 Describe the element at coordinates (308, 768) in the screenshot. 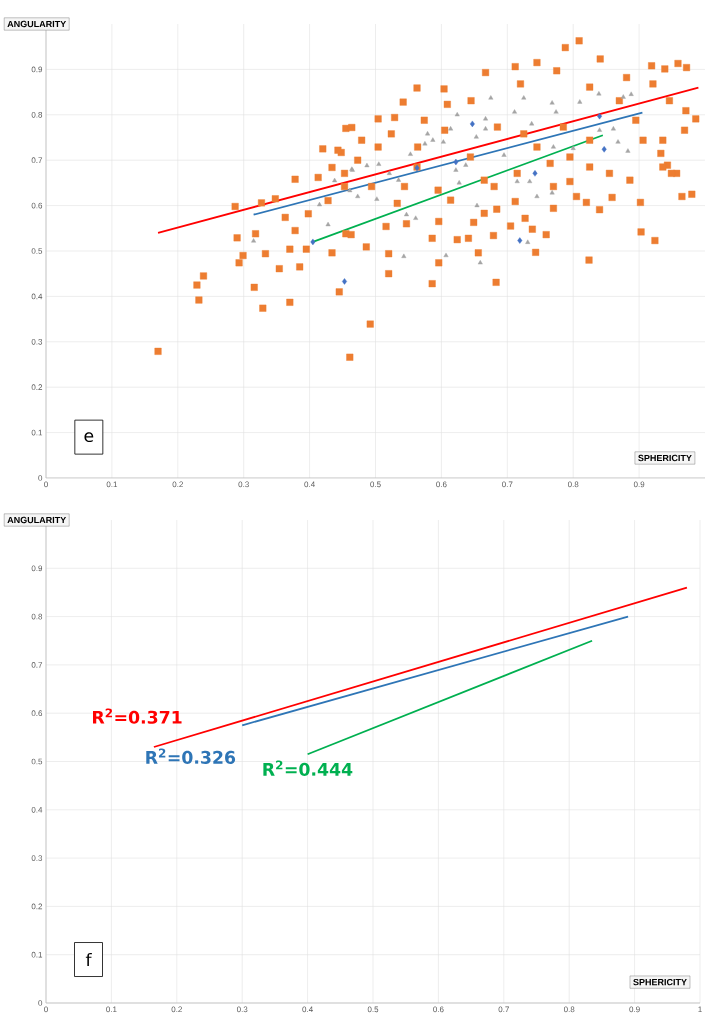

I see `annotation: R$^{2}$=0.444` at that location.